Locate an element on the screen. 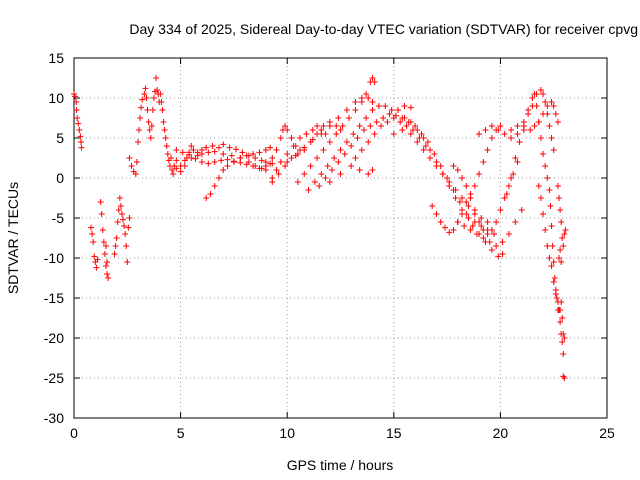  x-tick-label: 20 is located at coordinates (501, 433).